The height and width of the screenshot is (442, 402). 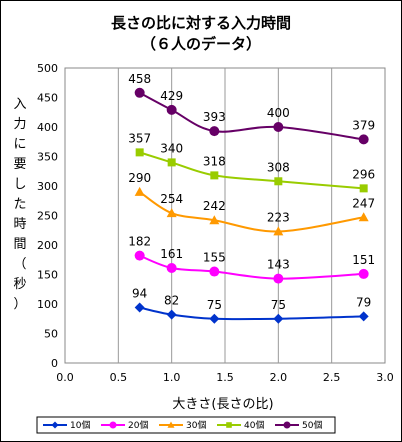 What do you see at coordinates (214, 258) in the screenshot?
I see `data-label: 155` at bounding box center [214, 258].